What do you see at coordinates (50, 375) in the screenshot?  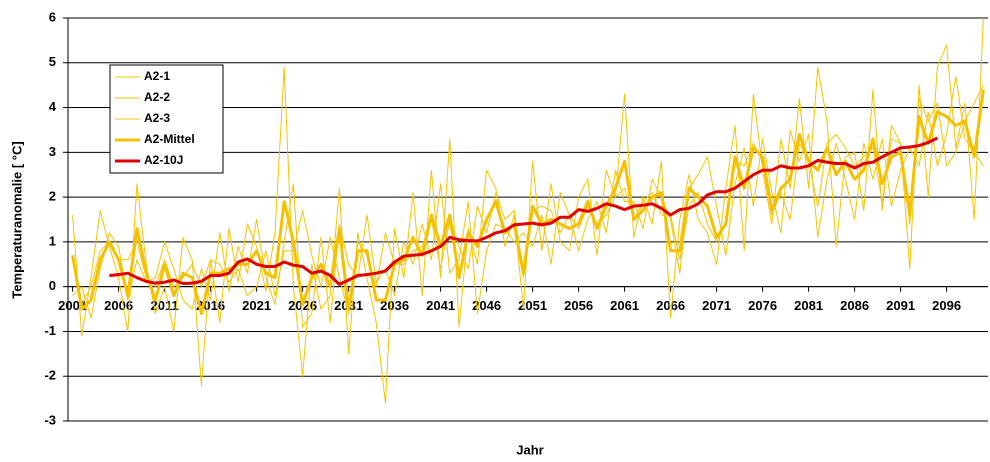 I see `y-tick-label: -2` at bounding box center [50, 375].